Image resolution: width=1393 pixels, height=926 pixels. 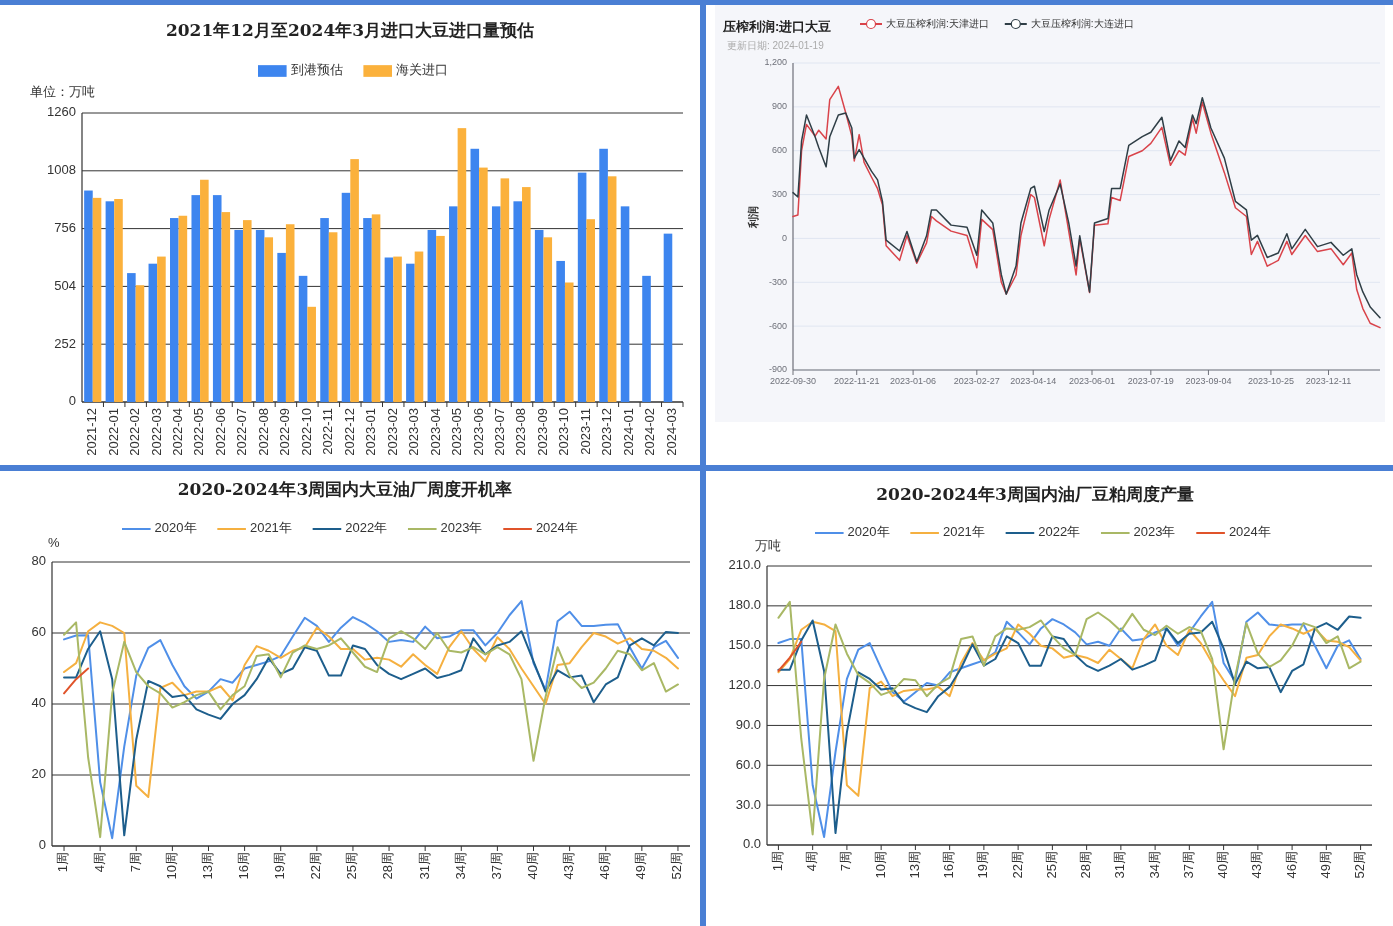 What do you see at coordinates (585, 431) in the screenshot?
I see `x-tick-label: 2023-11` at bounding box center [585, 431].